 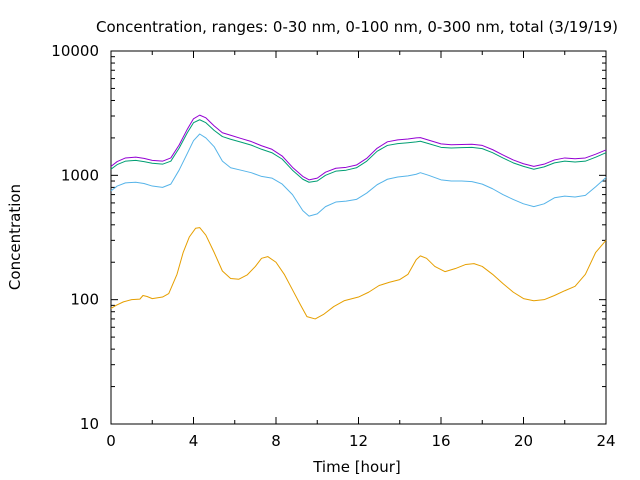 I want to click on series-0-100nm-line, so click(x=358, y=175).